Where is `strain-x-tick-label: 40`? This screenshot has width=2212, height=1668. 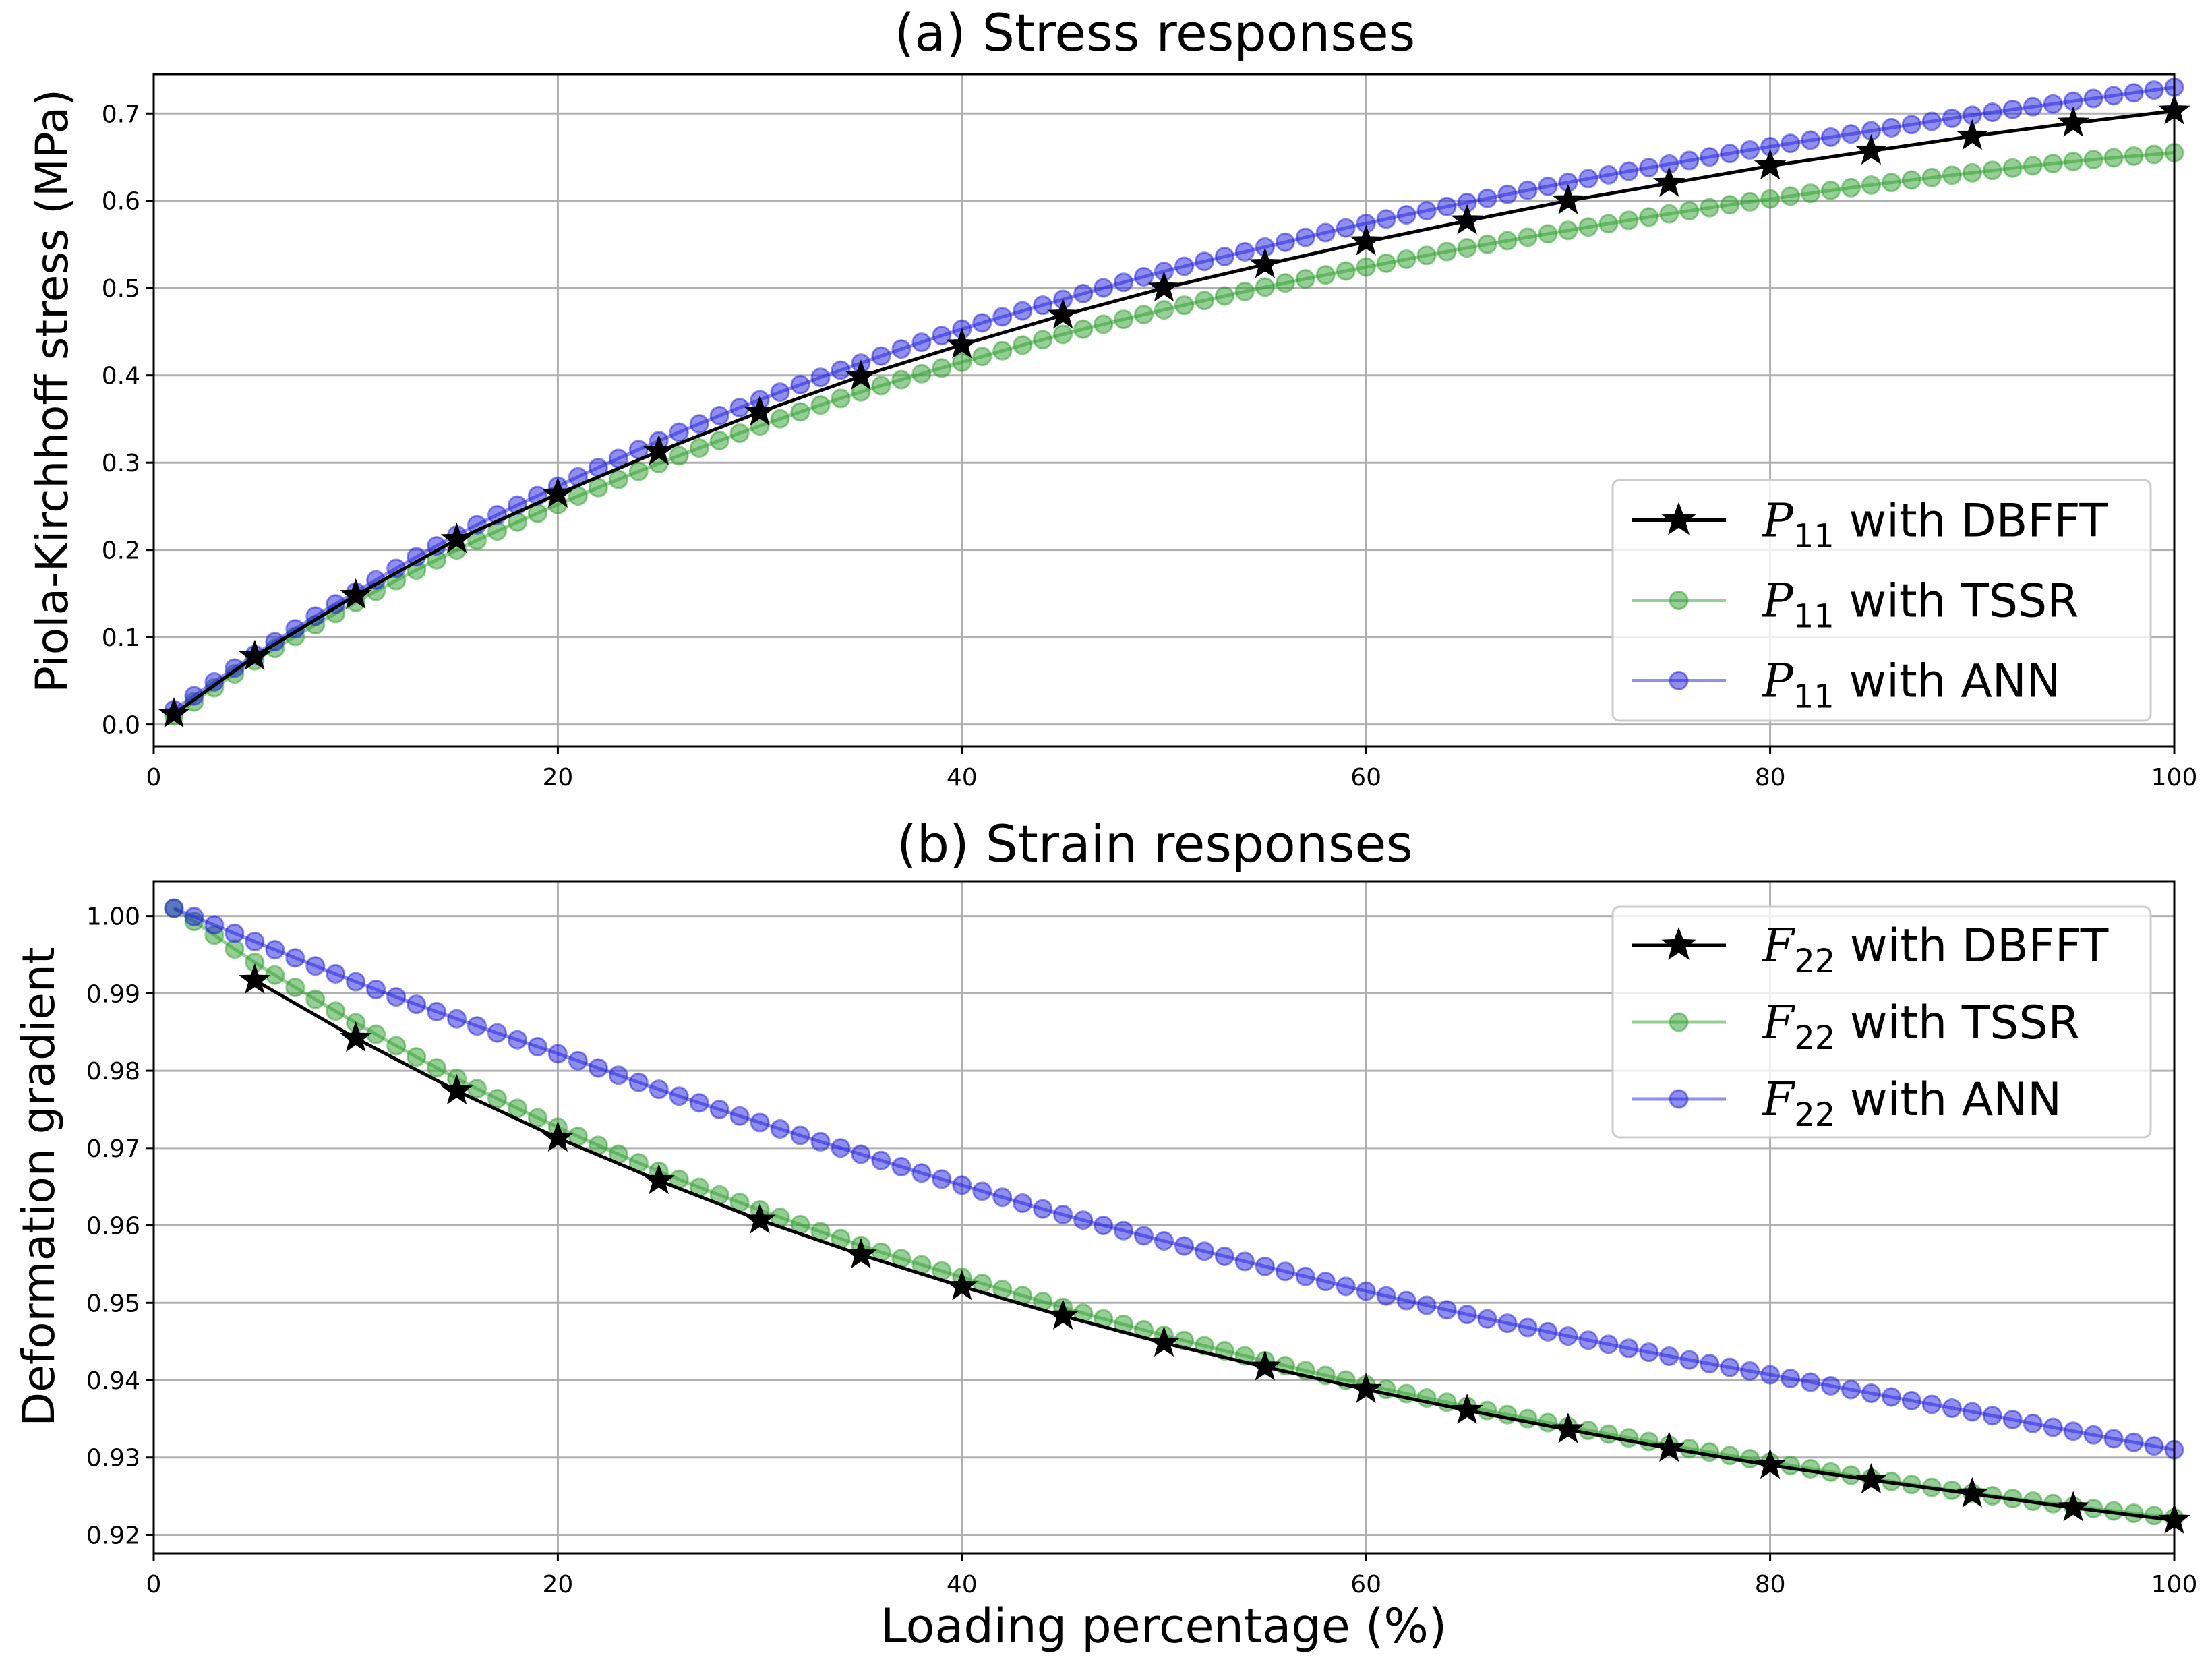
strain-x-tick-label: 40 is located at coordinates (962, 1585).